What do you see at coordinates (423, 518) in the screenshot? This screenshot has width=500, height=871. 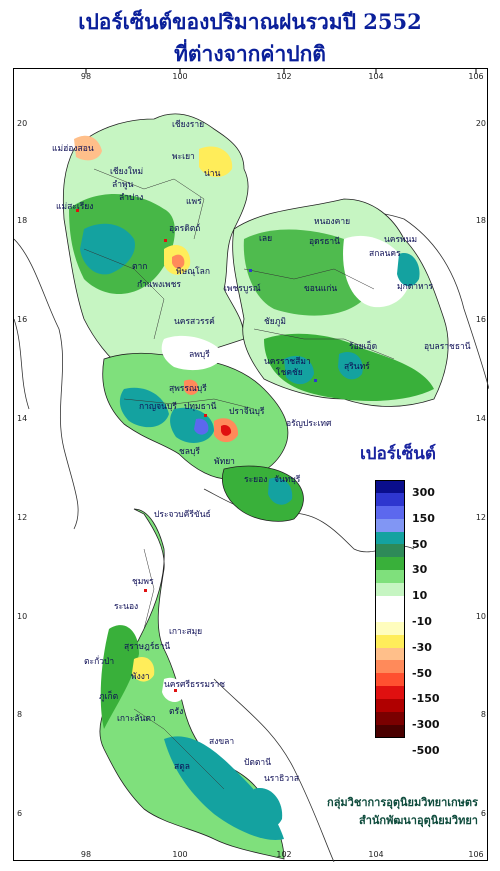 I see `legend-label: 150` at bounding box center [423, 518].